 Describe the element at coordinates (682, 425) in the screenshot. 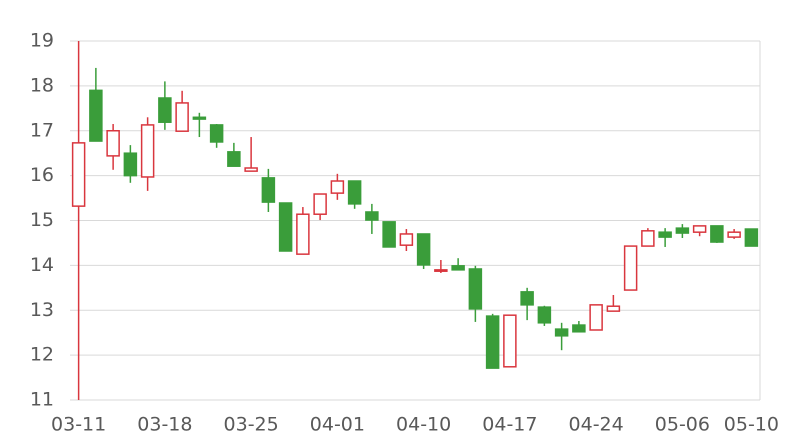

I see `x-tick-label: 05-06` at that location.